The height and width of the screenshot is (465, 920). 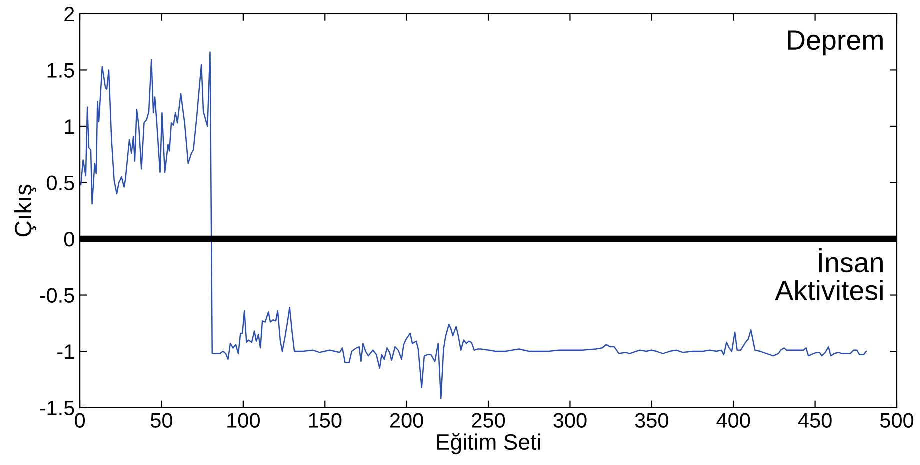 I want to click on x-tick-label: 100, so click(x=244, y=420).